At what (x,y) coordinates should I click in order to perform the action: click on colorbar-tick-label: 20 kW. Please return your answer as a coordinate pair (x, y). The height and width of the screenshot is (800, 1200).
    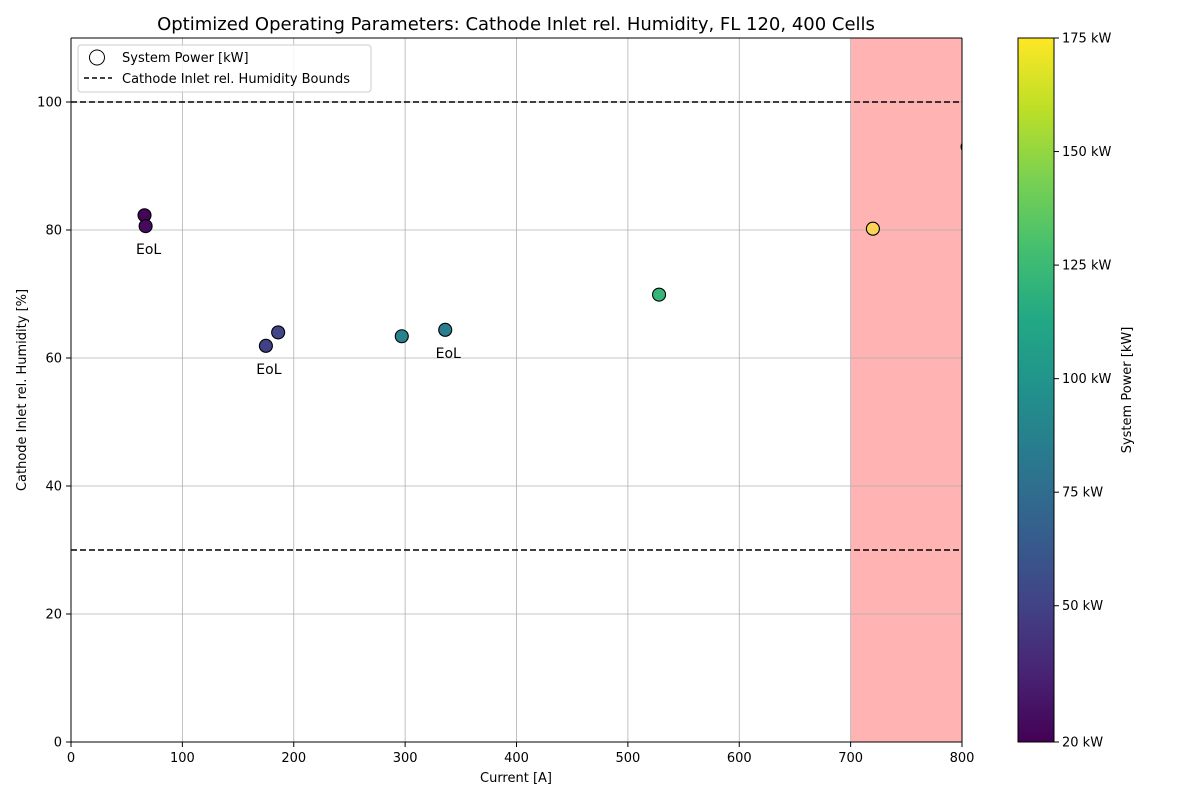
    Looking at the image, I should click on (1082, 743).